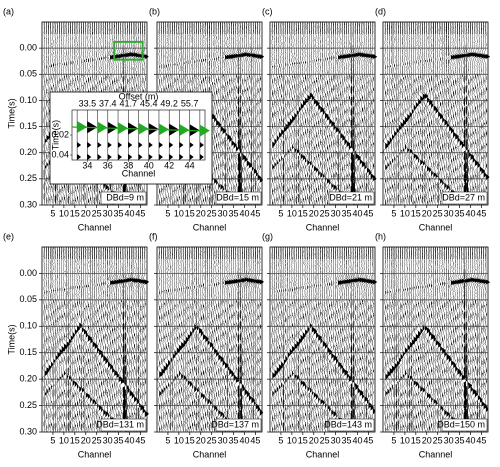 This screenshot has width=500, height=467. What do you see at coordinates (120, 424) in the screenshot?
I see `annotation: DBd=131 m` at bounding box center [120, 424].